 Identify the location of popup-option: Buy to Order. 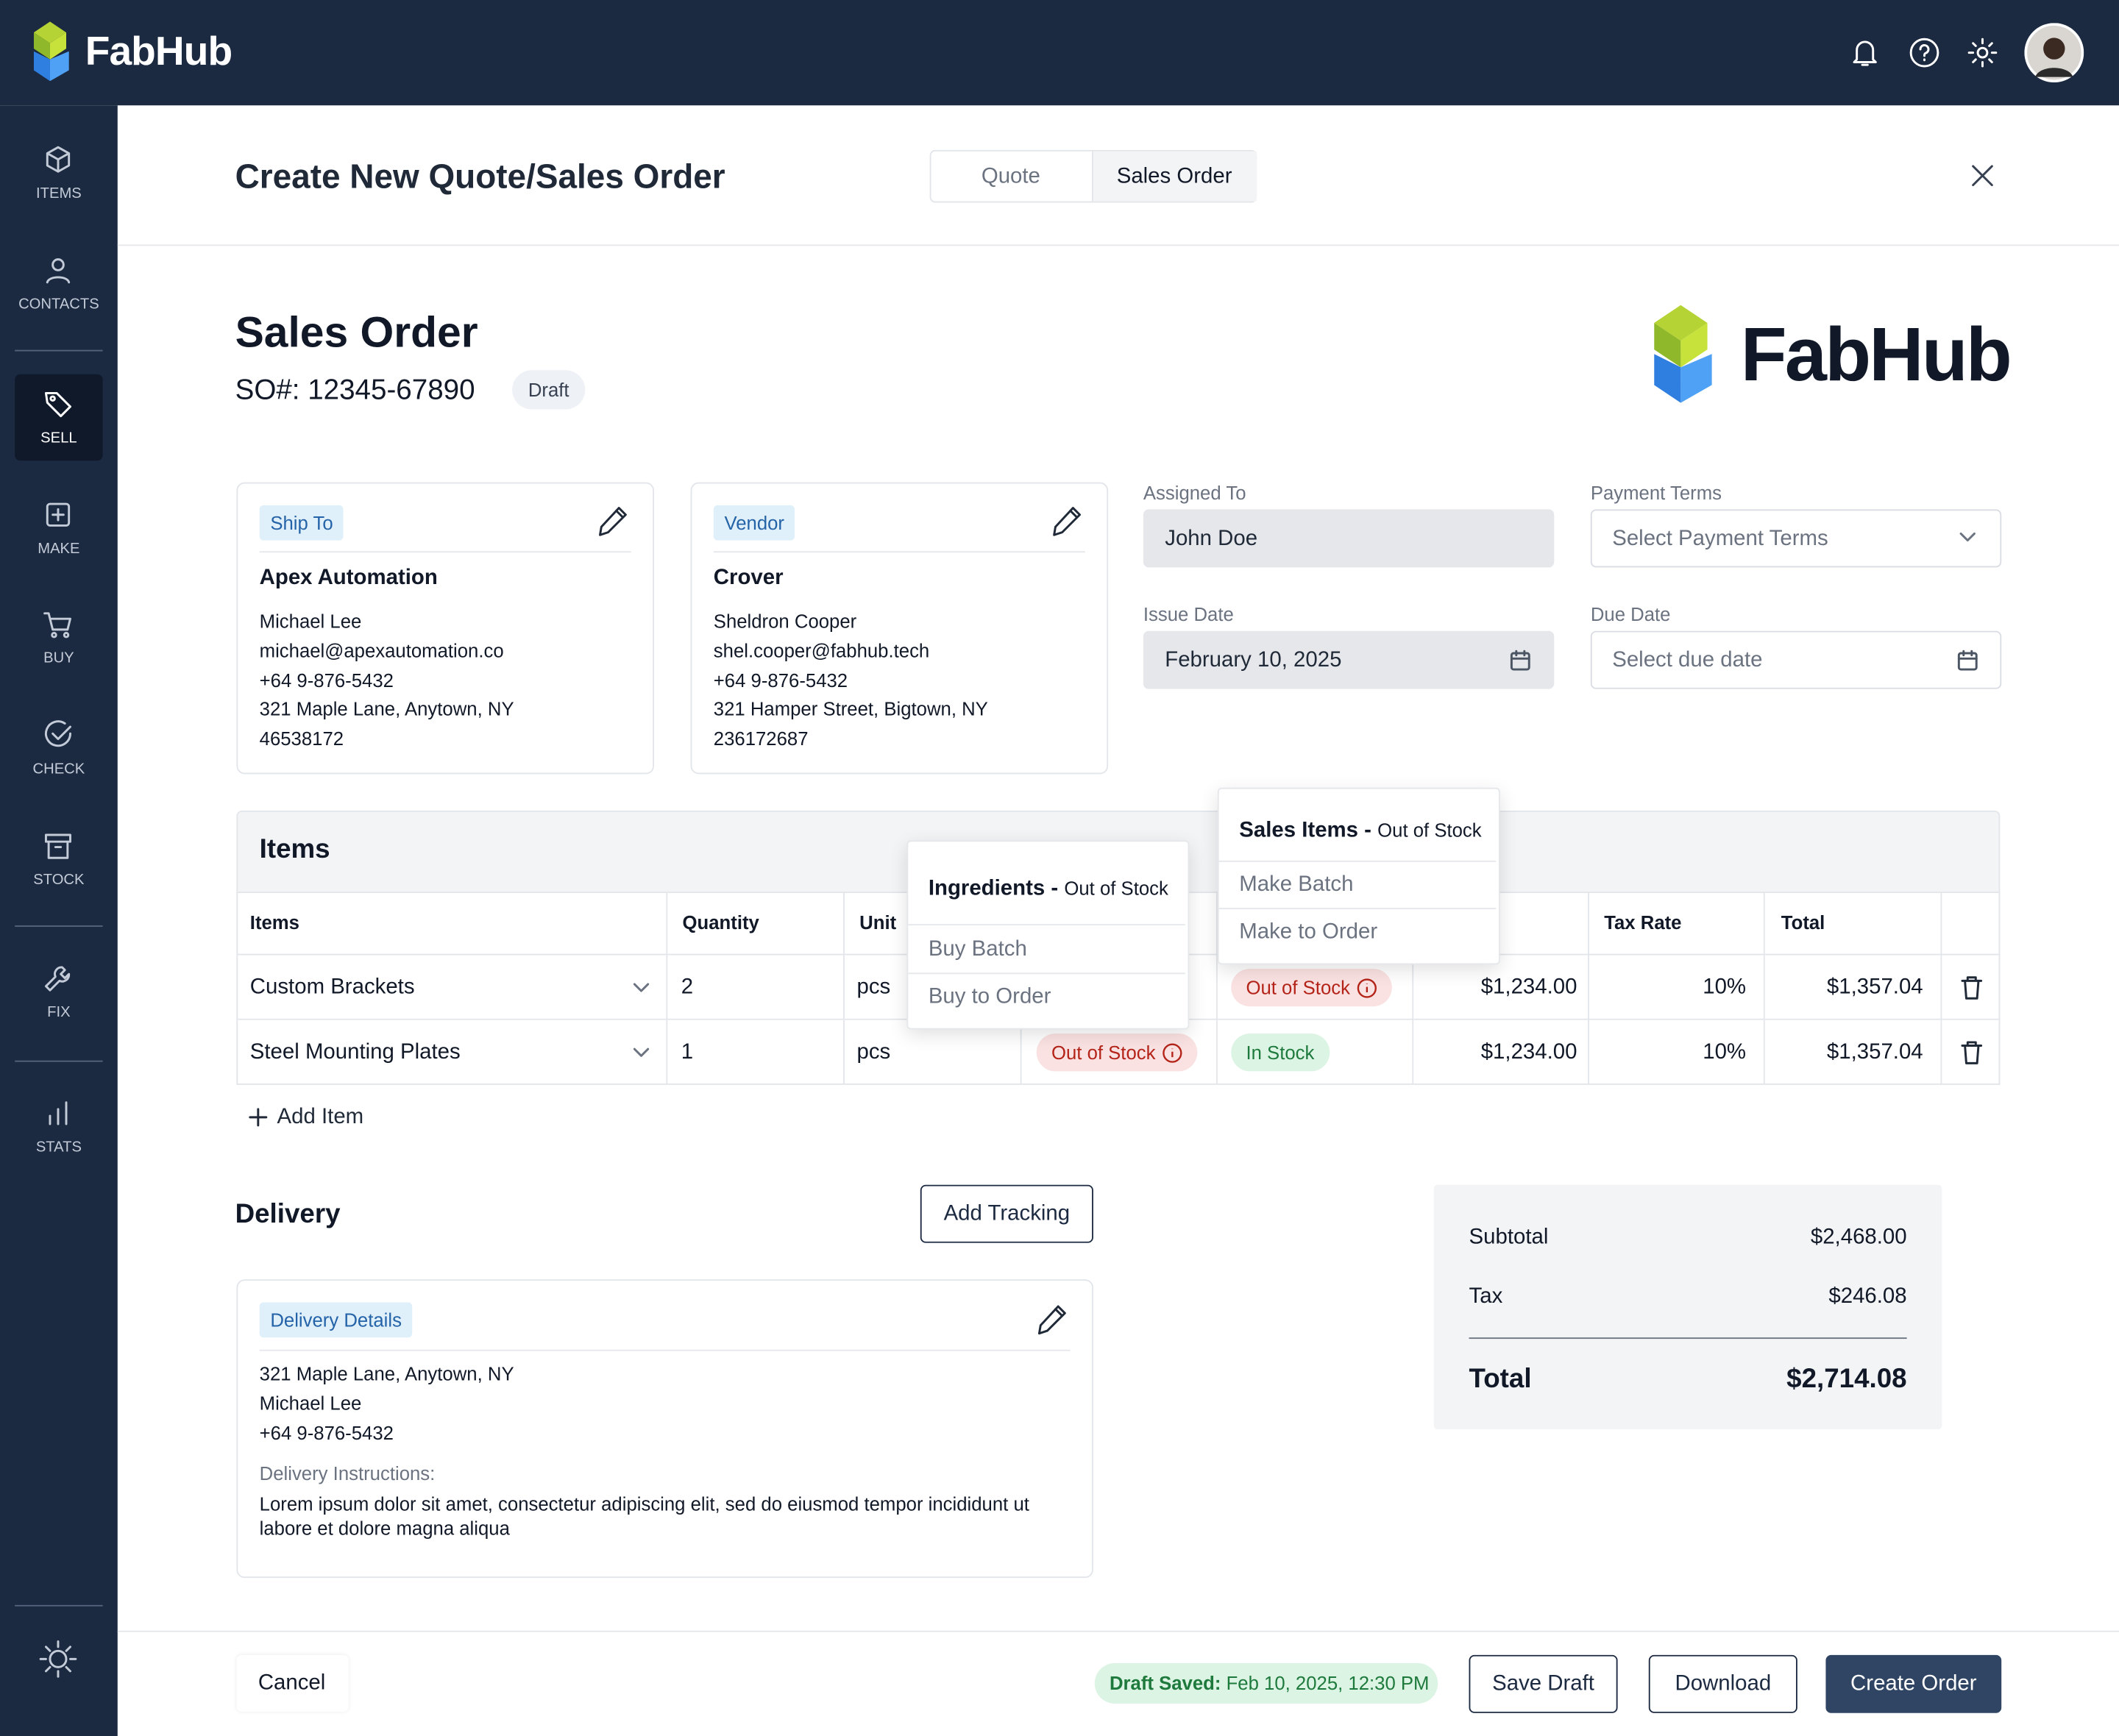
(990, 996).